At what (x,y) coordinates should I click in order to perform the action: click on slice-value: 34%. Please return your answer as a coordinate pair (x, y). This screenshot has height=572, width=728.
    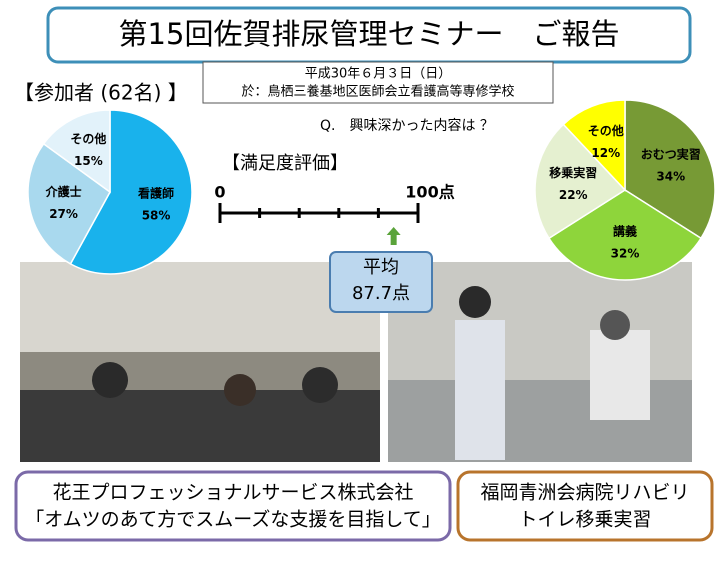
    Looking at the image, I should click on (670, 176).